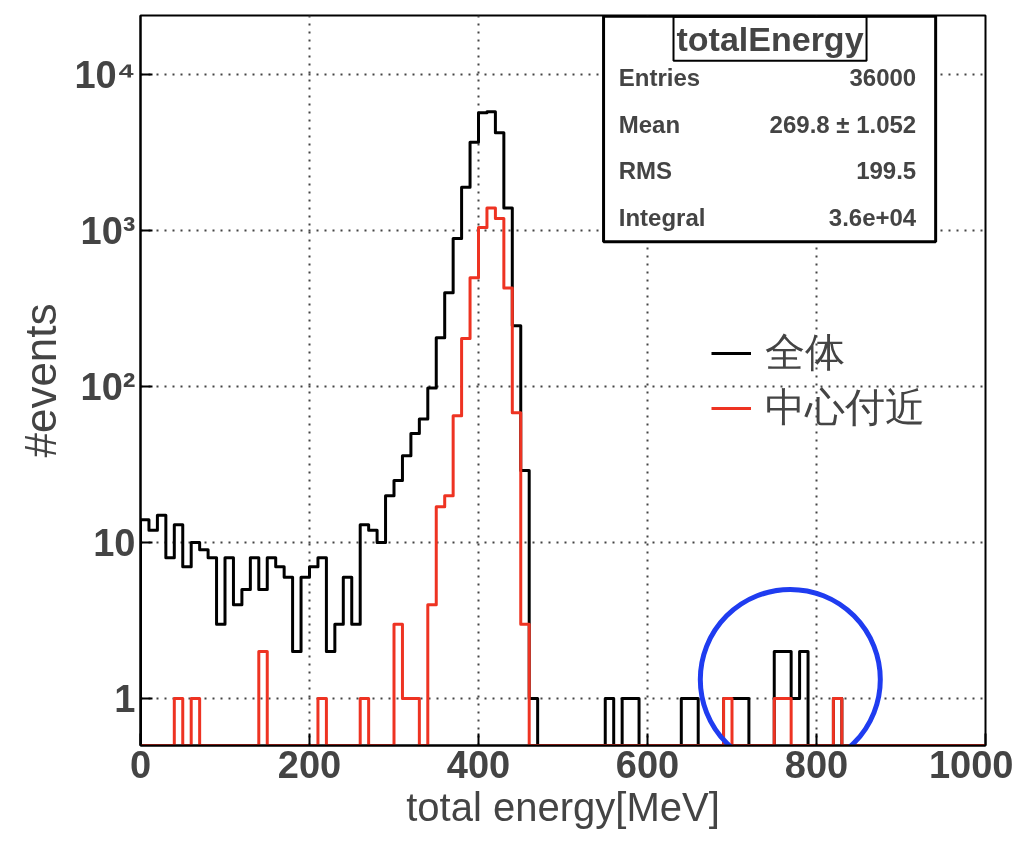 This screenshot has width=1013, height=848. What do you see at coordinates (883, 78) in the screenshot?
I see `annotation: 36000` at bounding box center [883, 78].